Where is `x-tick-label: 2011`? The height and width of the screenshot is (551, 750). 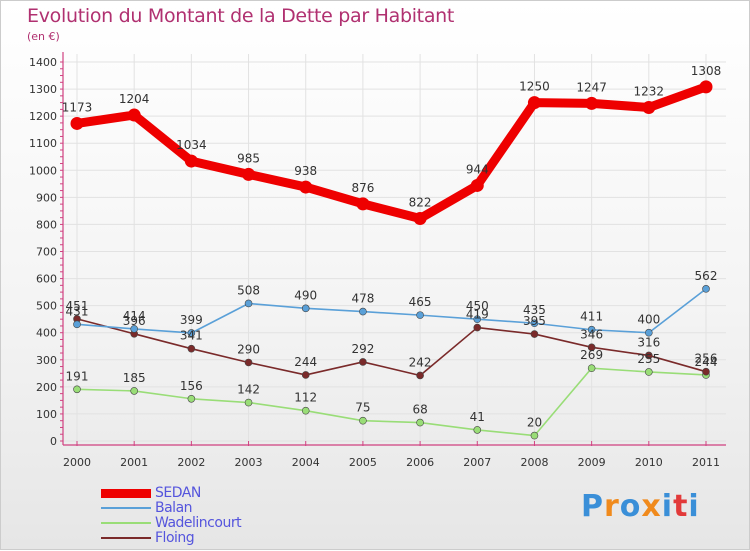
x-tick-label: 2011 is located at coordinates (706, 462).